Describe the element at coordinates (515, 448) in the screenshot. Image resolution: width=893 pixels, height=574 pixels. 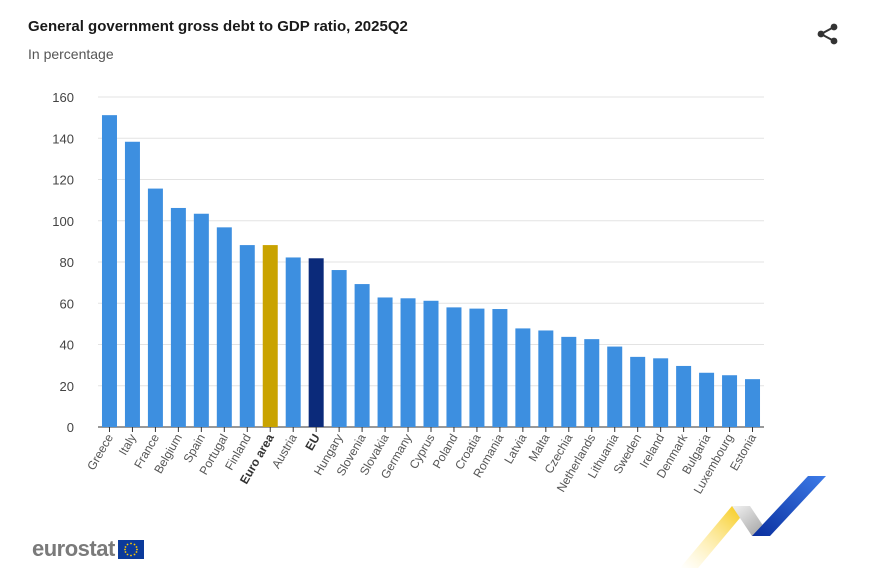
I see `x-tick-label: Latvia` at that location.